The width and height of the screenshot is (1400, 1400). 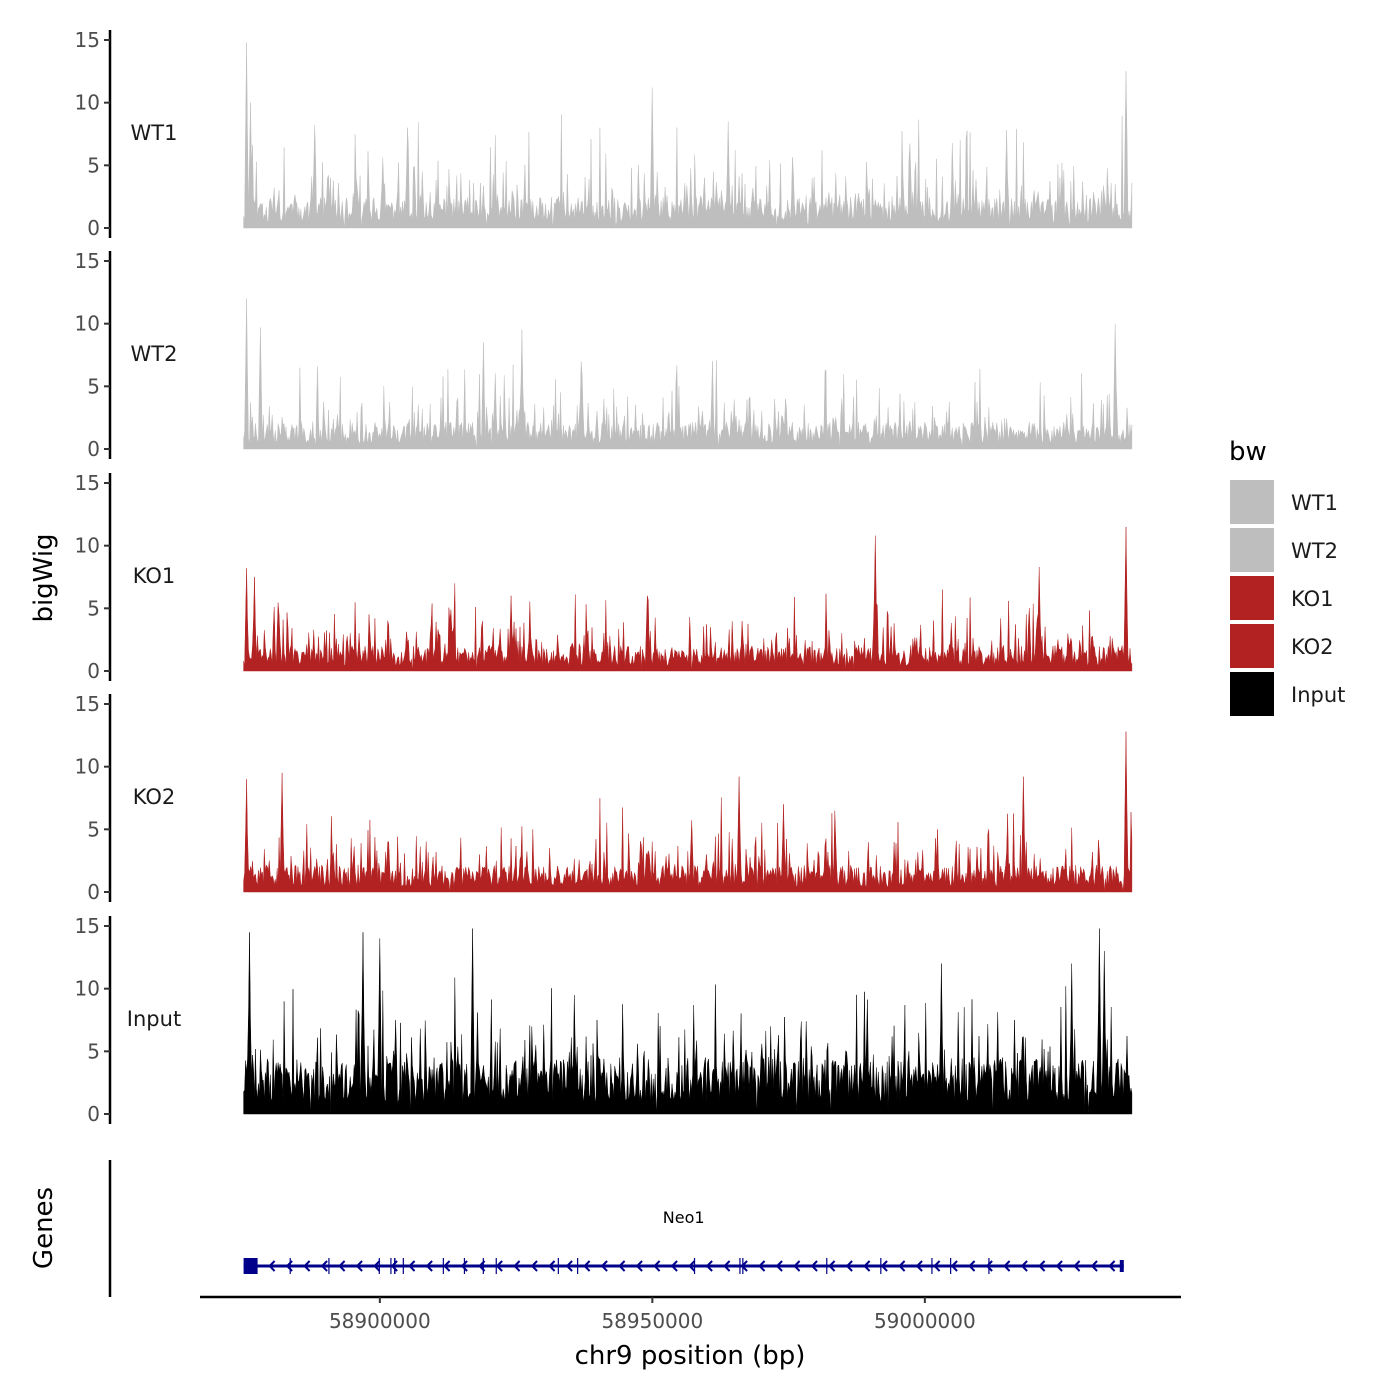 What do you see at coordinates (1252, 502) in the screenshot?
I see `legend-swatch-wt1` at bounding box center [1252, 502].